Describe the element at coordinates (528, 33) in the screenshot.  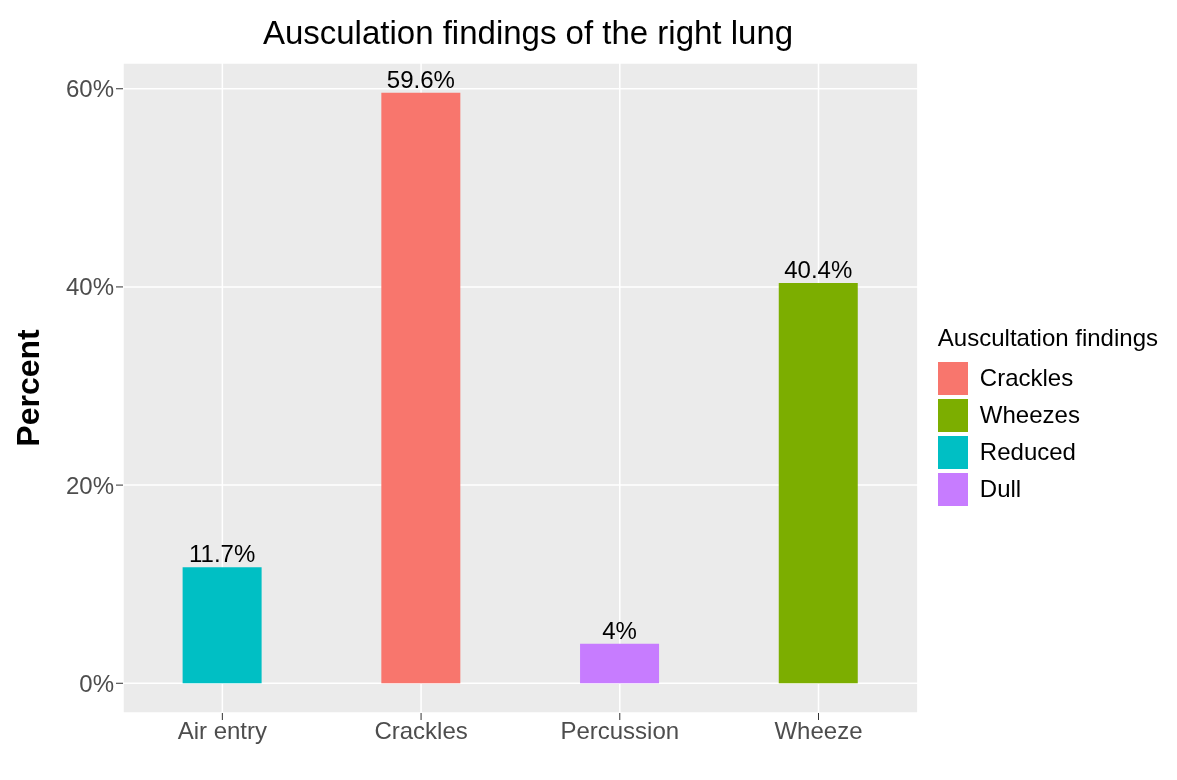
I see `chart-title: Ausculation findings of the right lung` at that location.